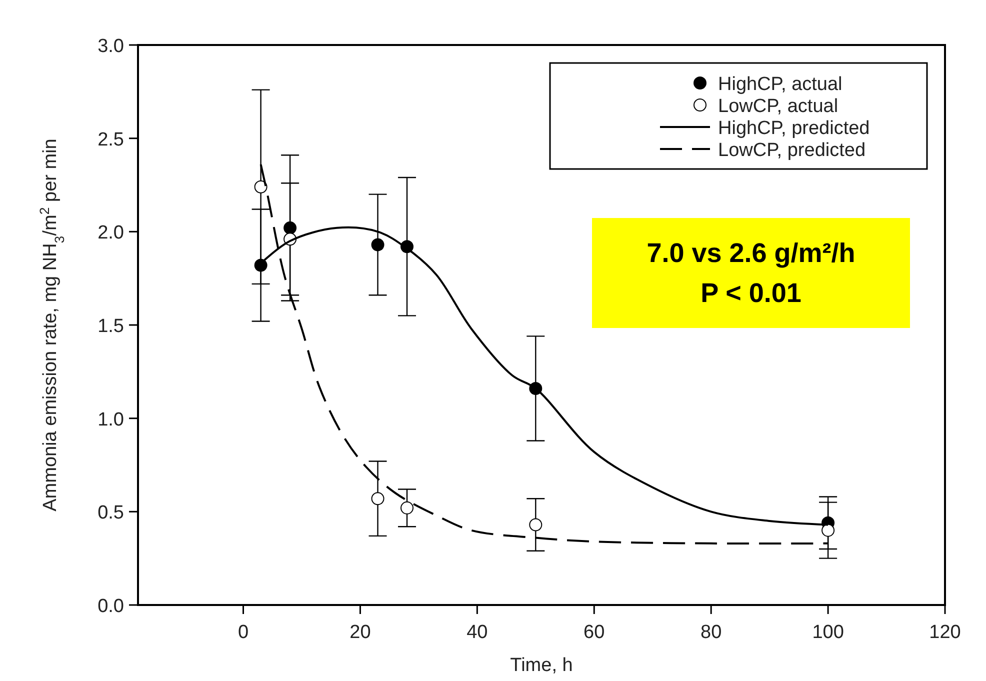 The height and width of the screenshot is (681, 986). Describe the element at coordinates (360, 632) in the screenshot. I see `x-tick-label: 20` at that location.